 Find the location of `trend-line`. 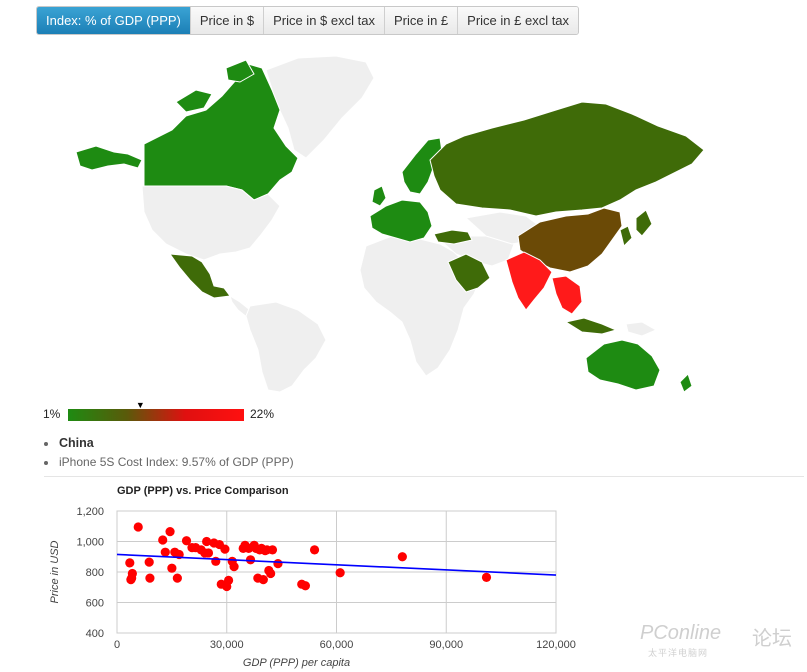

trend-line is located at coordinates (336, 564).